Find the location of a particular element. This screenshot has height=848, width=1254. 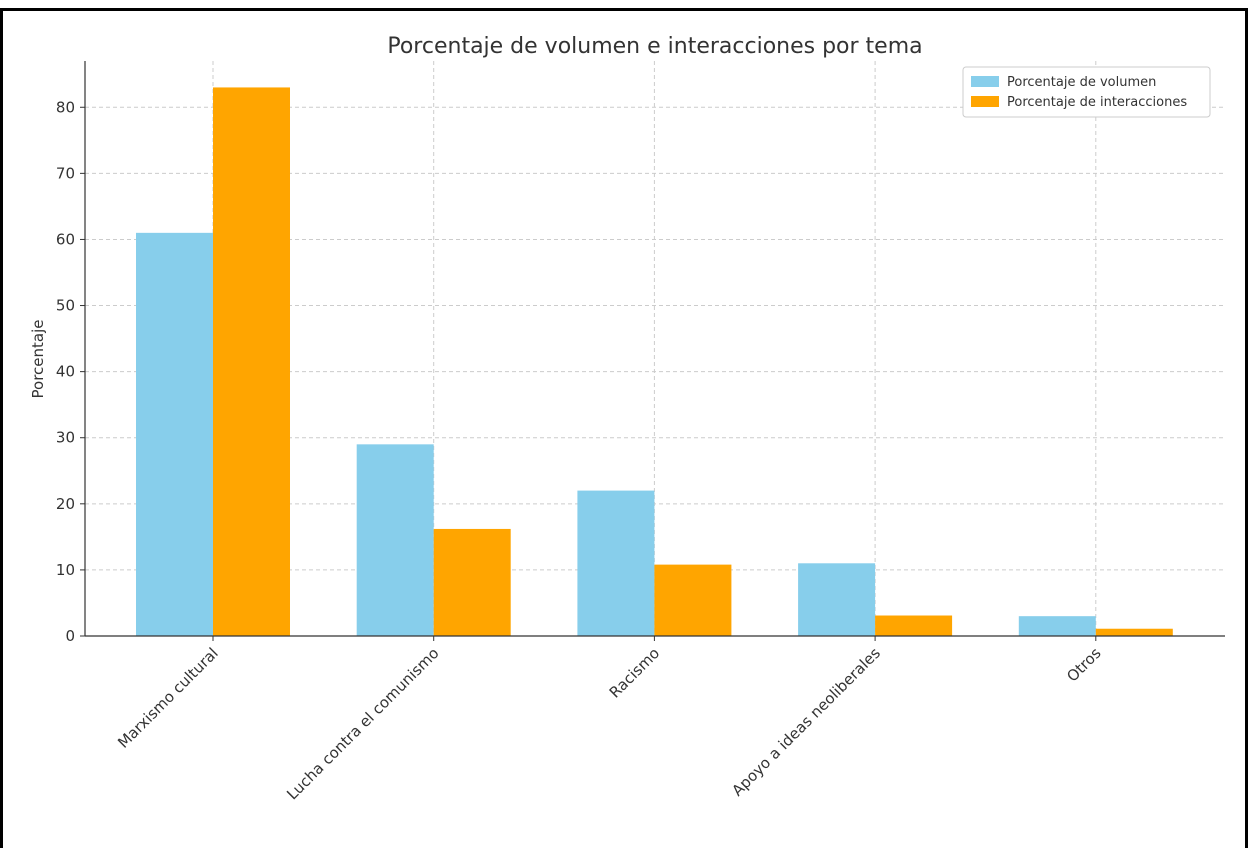

y-tick-label: 40 is located at coordinates (65, 372).